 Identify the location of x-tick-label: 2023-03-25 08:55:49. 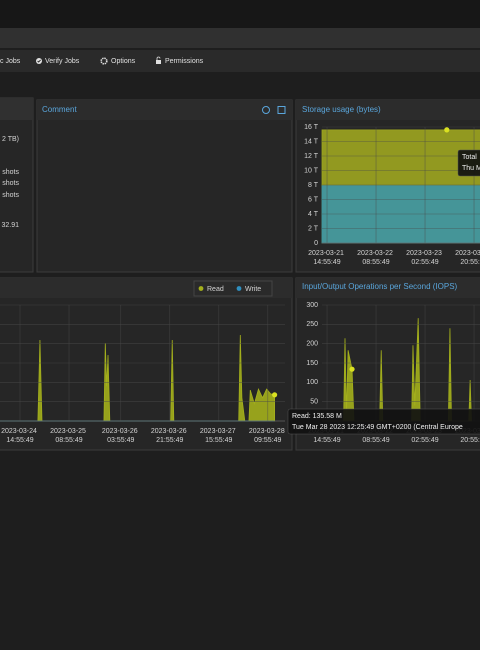
(69, 436).